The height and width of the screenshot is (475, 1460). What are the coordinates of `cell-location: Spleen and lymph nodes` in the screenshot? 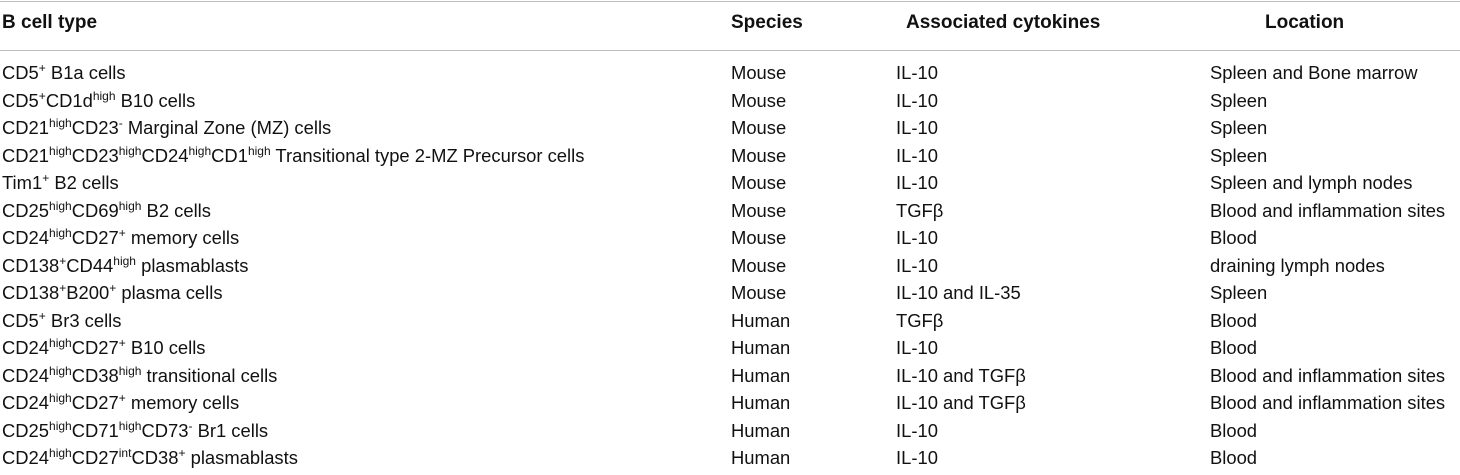 It's located at (1311, 182).